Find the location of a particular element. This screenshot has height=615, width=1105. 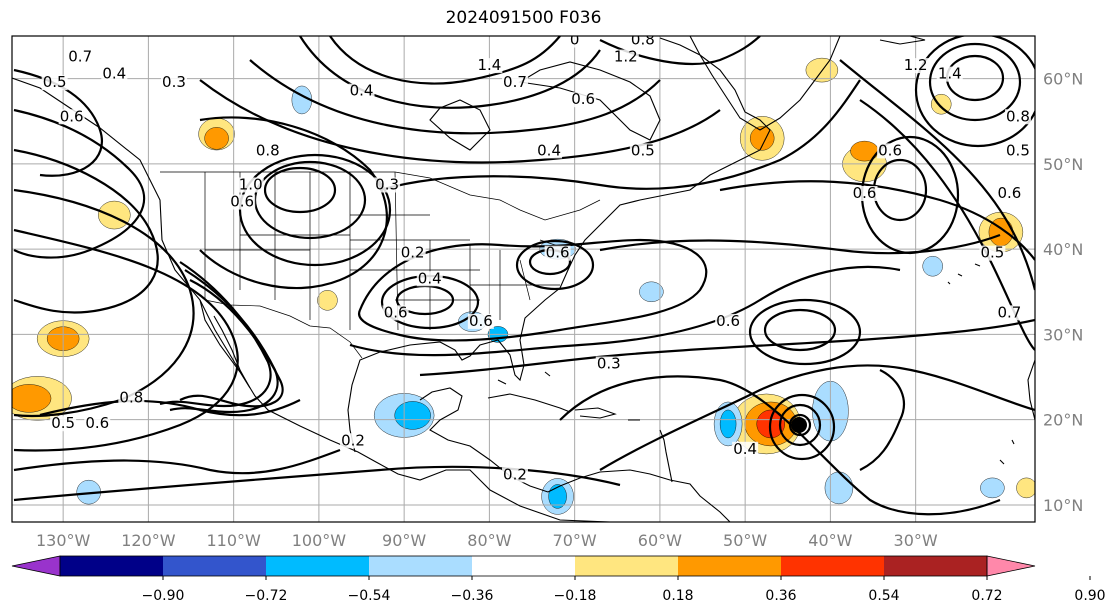

colorbar-extend-low is located at coordinates (36, 566).